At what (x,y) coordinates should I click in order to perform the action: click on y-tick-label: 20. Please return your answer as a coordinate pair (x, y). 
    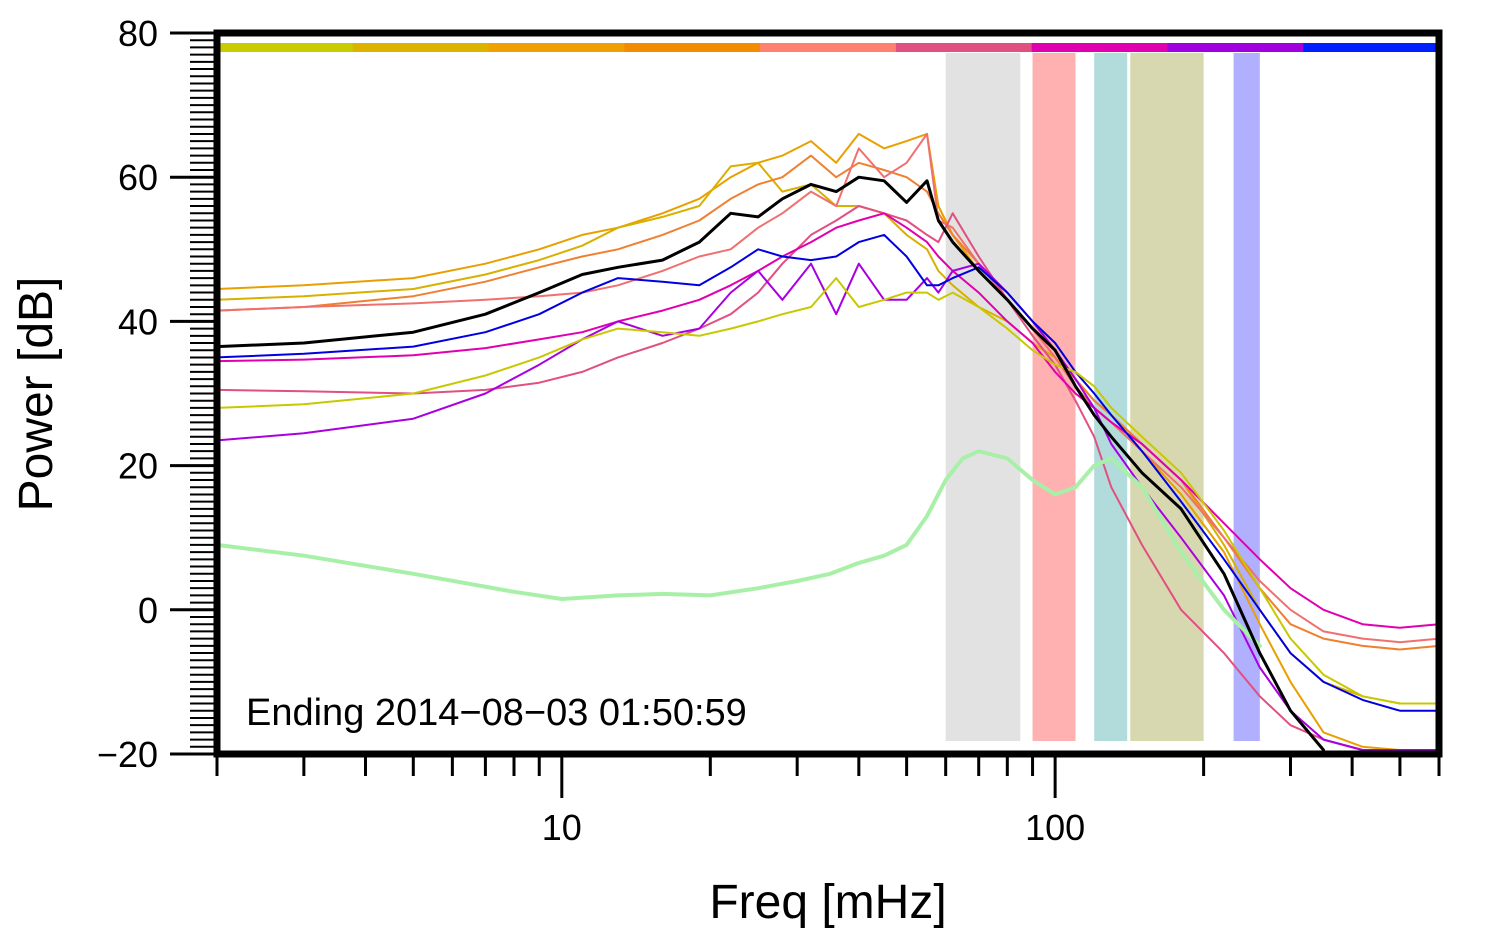
    Looking at the image, I should click on (138, 466).